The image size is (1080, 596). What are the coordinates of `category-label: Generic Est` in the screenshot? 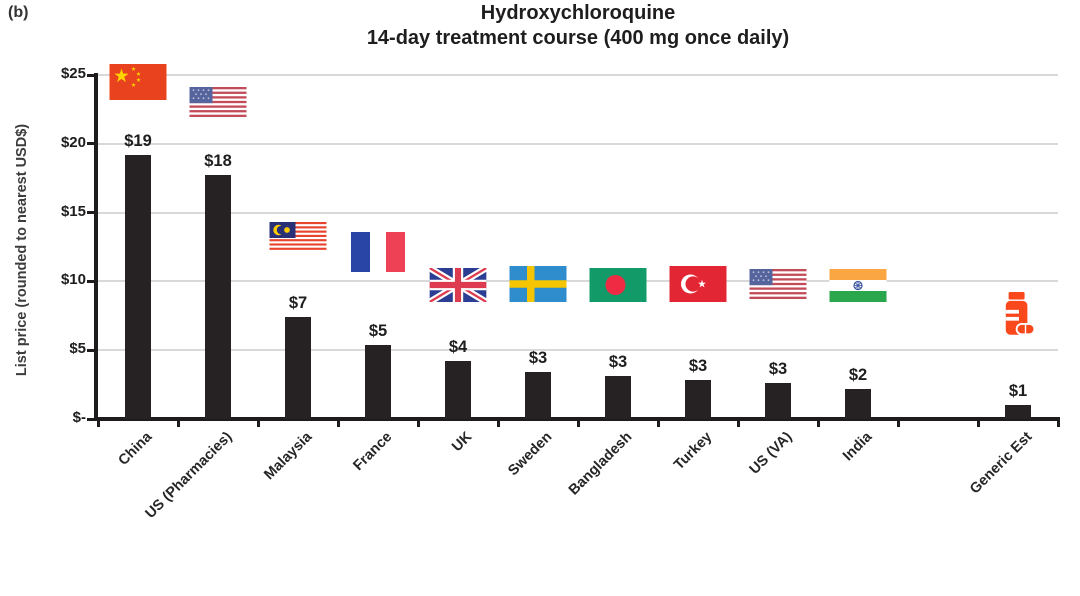 It's located at (1001, 463).